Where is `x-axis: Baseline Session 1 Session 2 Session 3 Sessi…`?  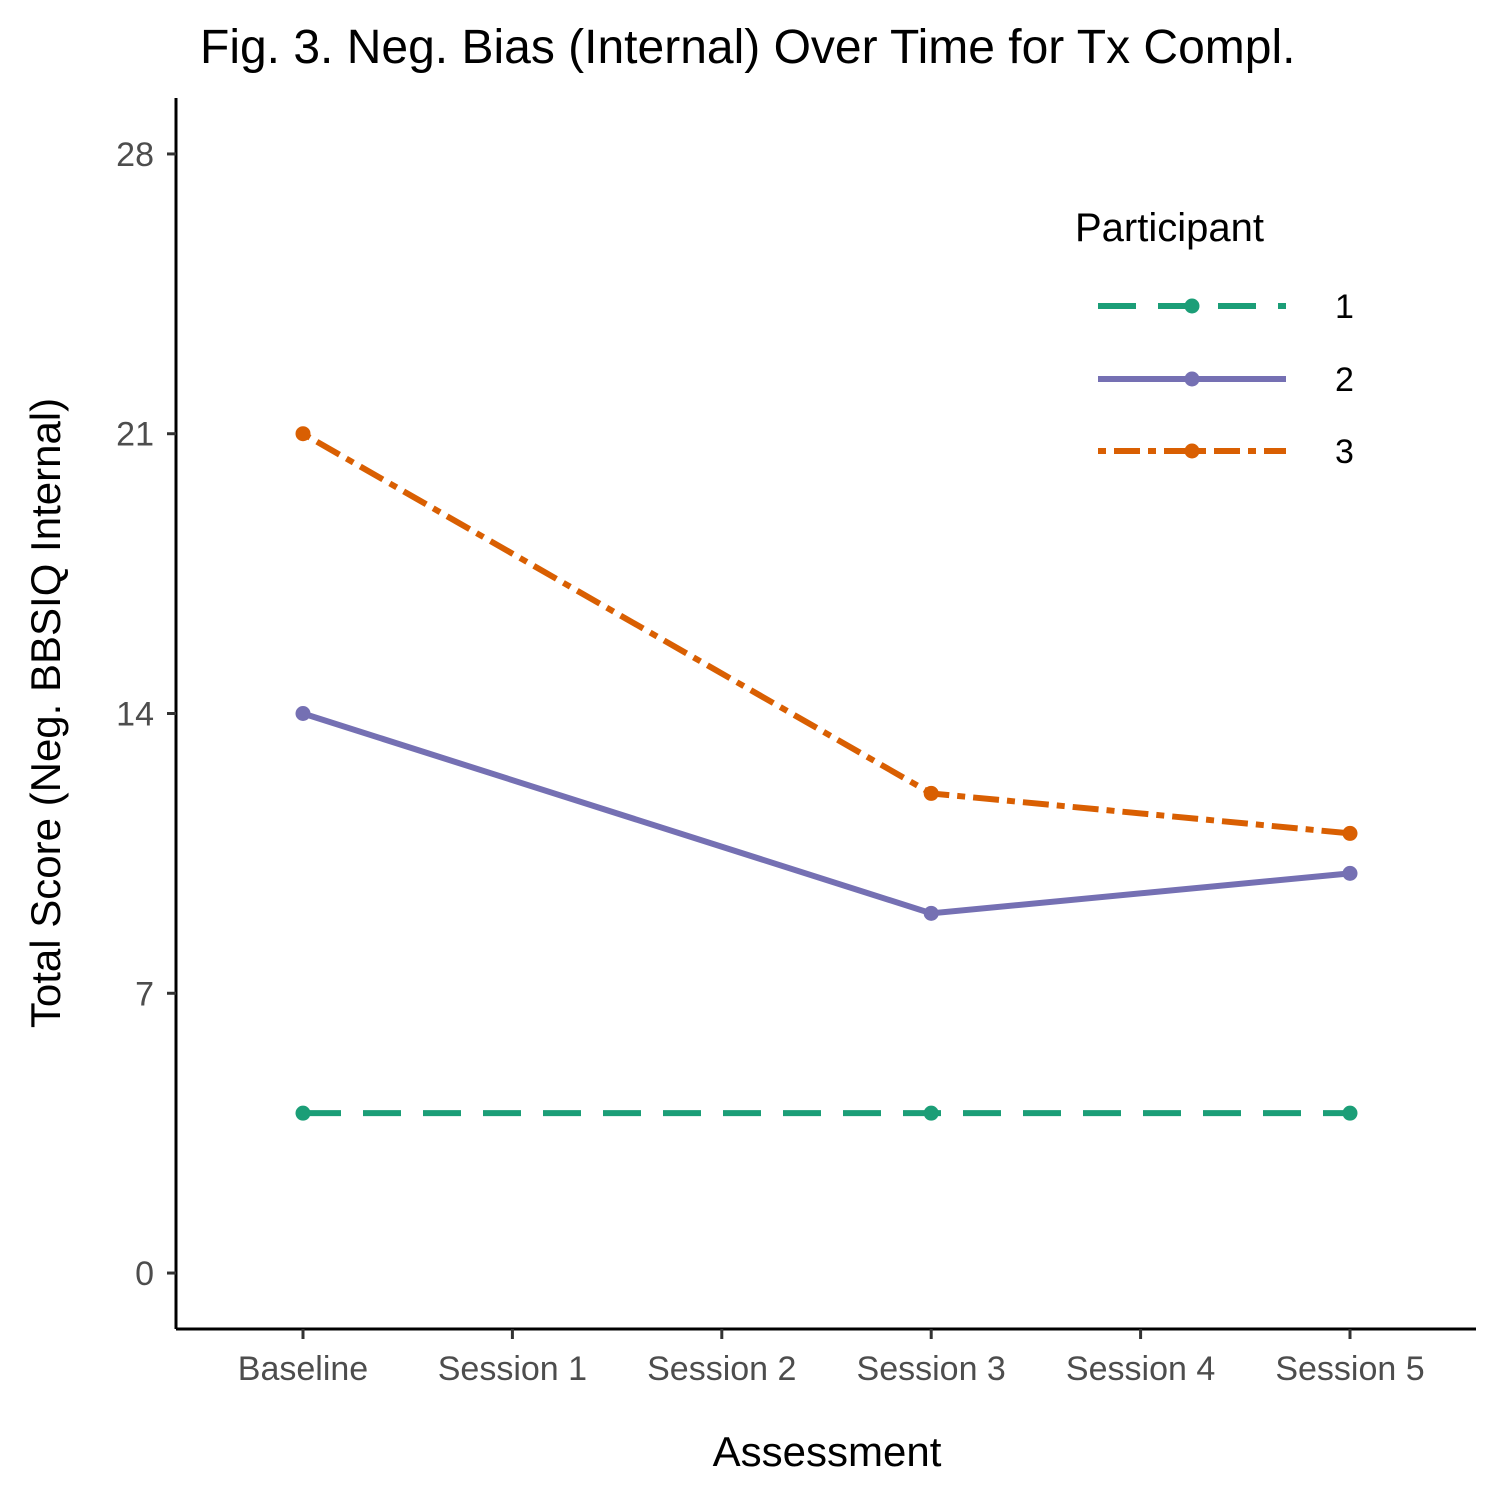 x-axis: Baseline Session 1 Session 2 Session 3 Sessi… is located at coordinates (826, 1357).